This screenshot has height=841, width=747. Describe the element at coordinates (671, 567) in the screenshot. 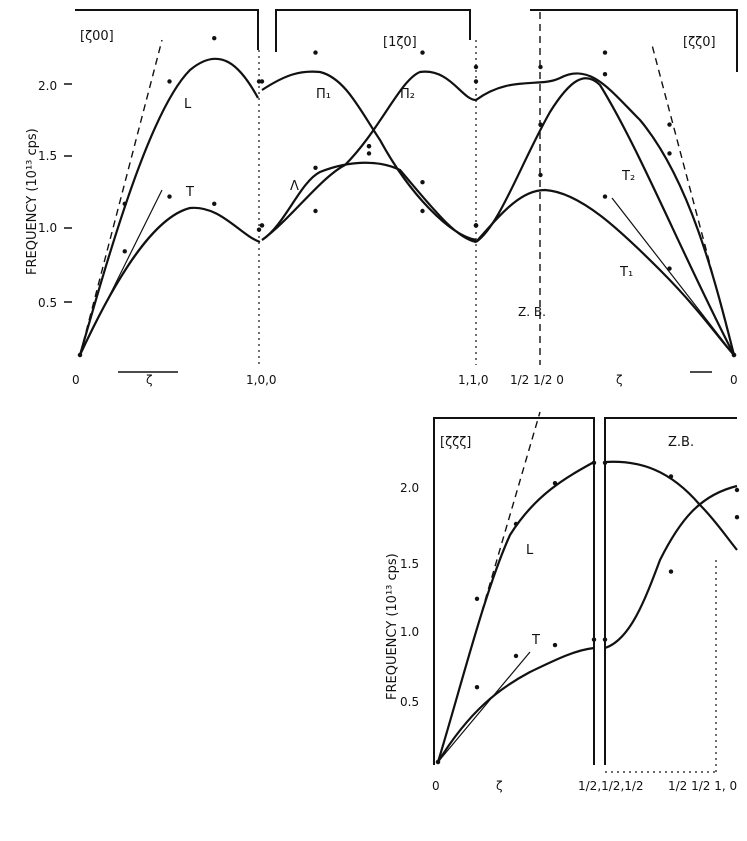

I see `curve-lower-zb` at that location.